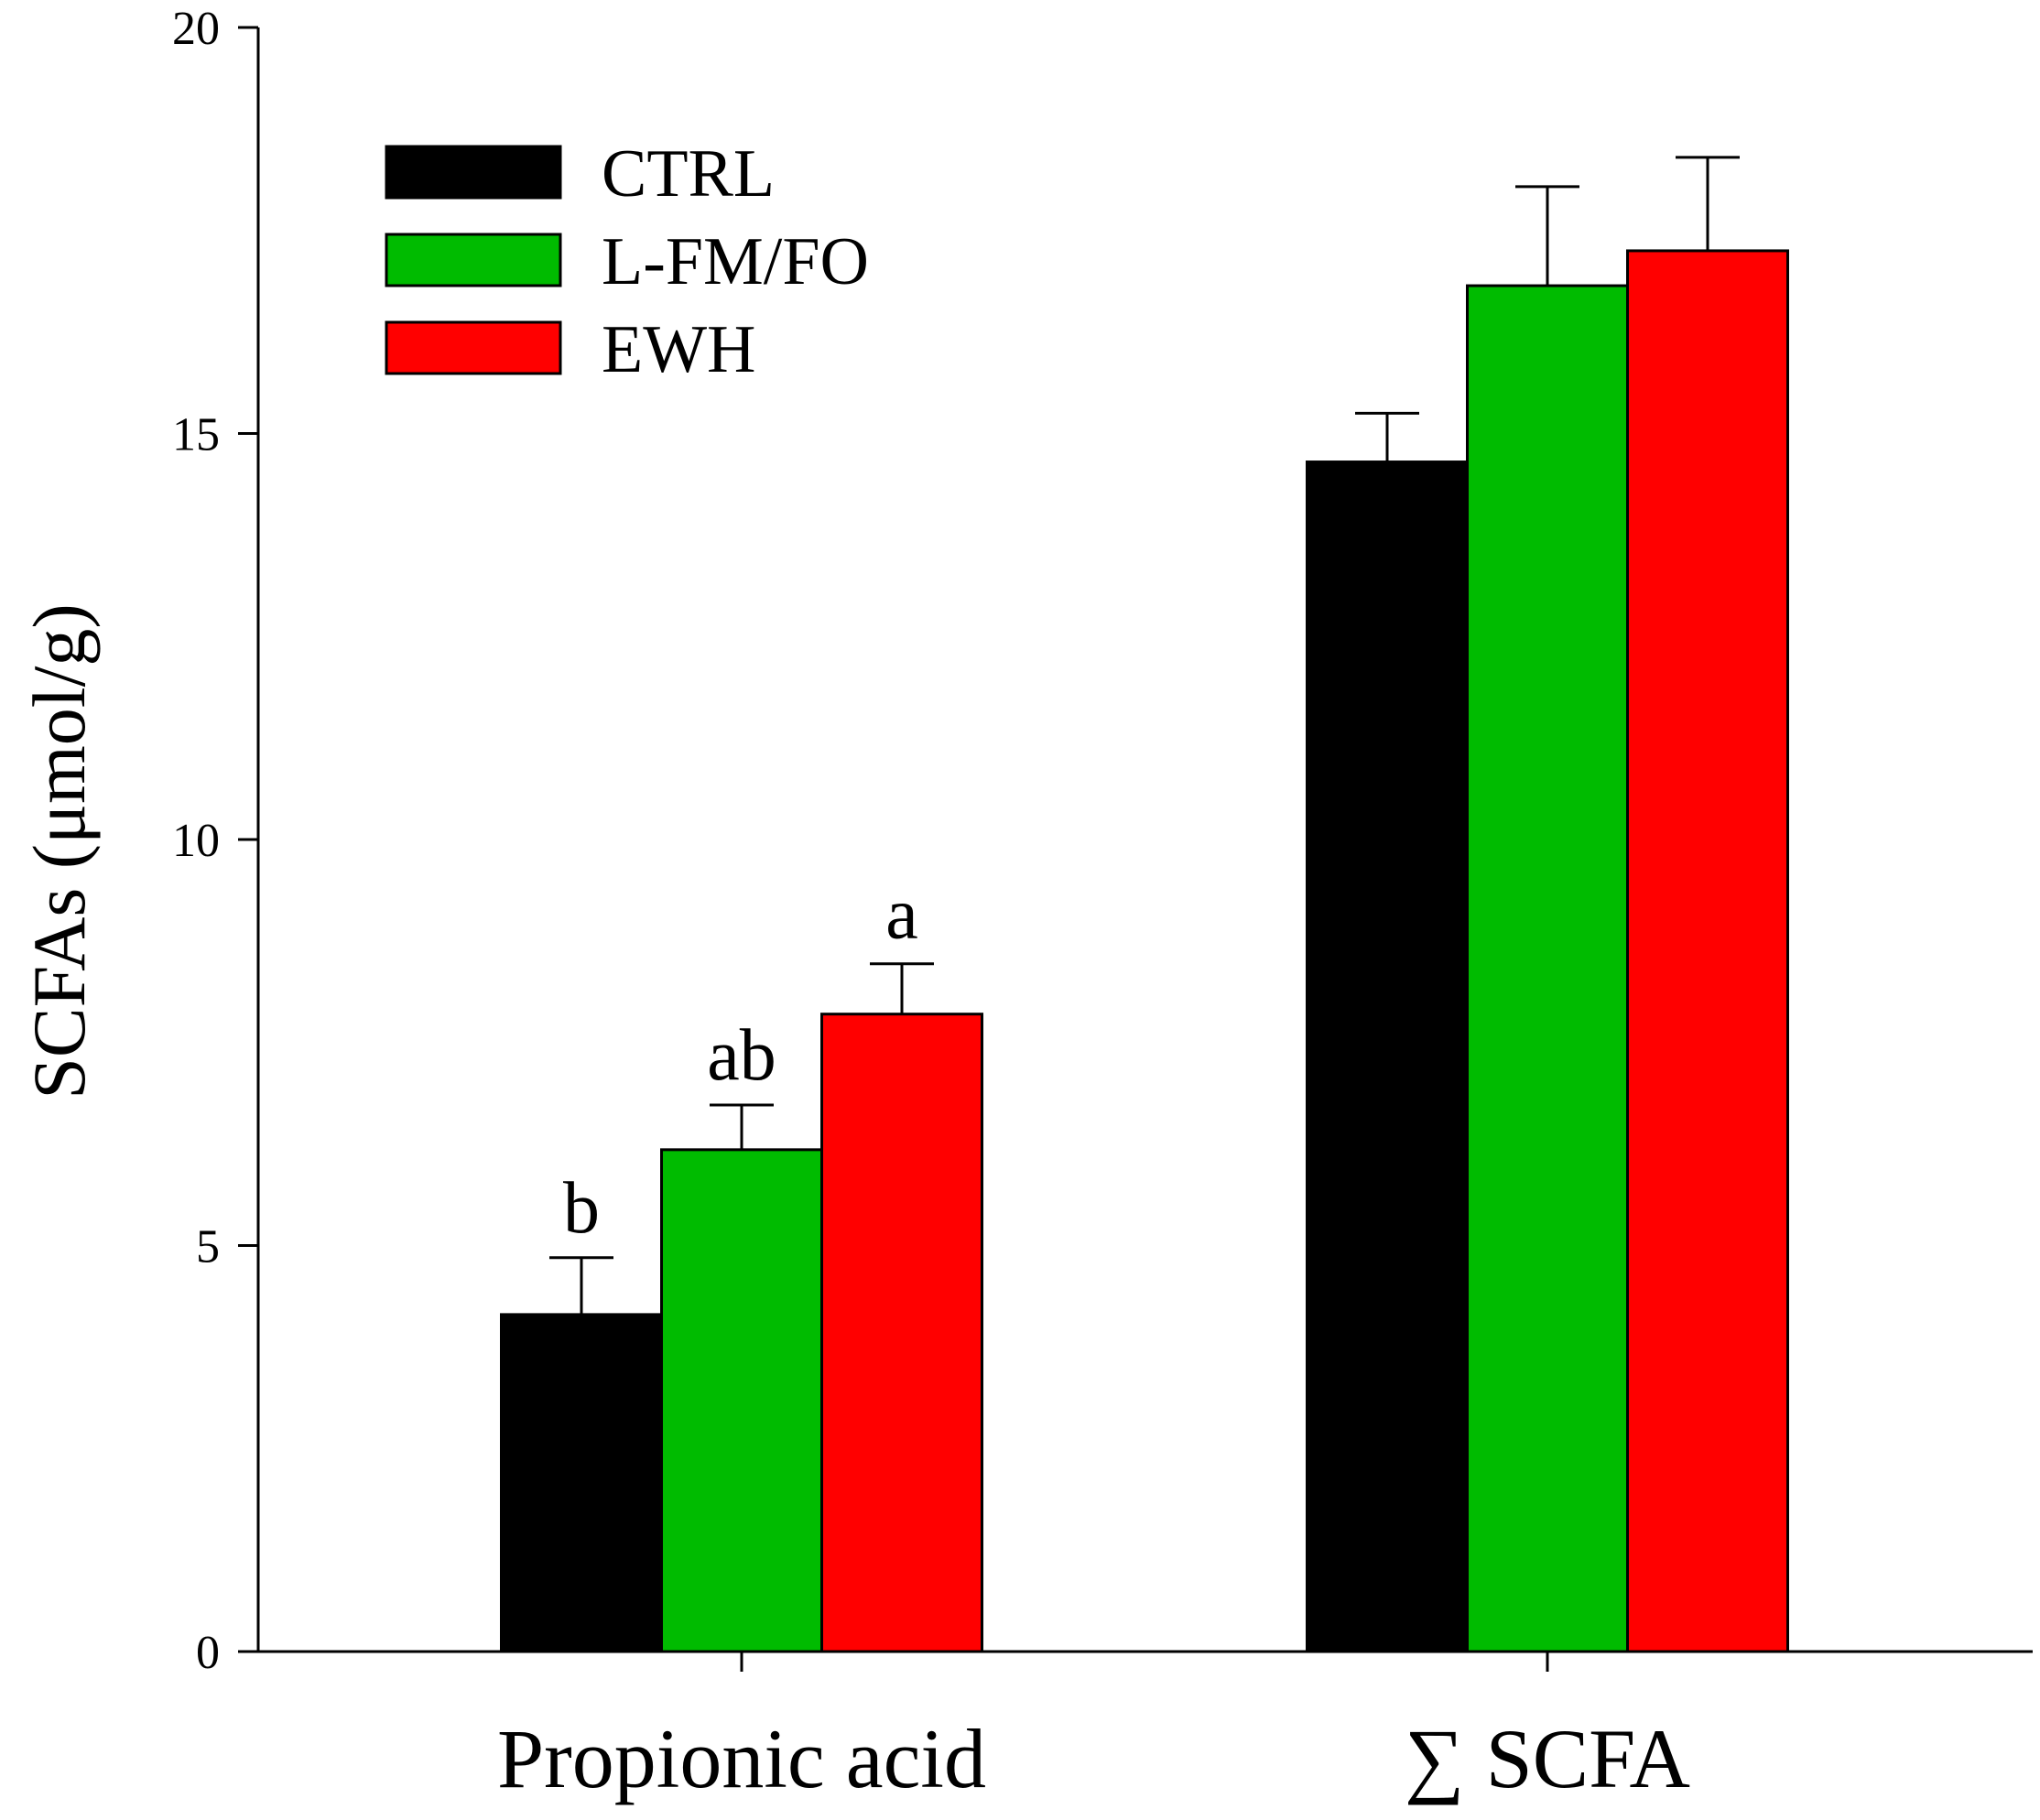 This screenshot has height=1820, width=2040. I want to click on significance-label-0-2: a, so click(901, 914).